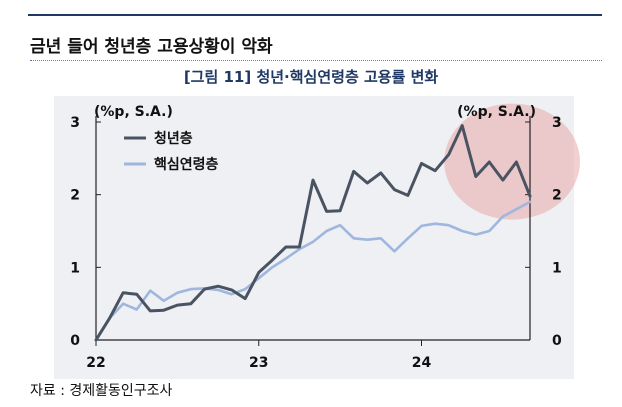 Image resolution: width=622 pixels, height=407 pixels. Describe the element at coordinates (315, 15) in the screenshot. I see `header-rule` at that location.